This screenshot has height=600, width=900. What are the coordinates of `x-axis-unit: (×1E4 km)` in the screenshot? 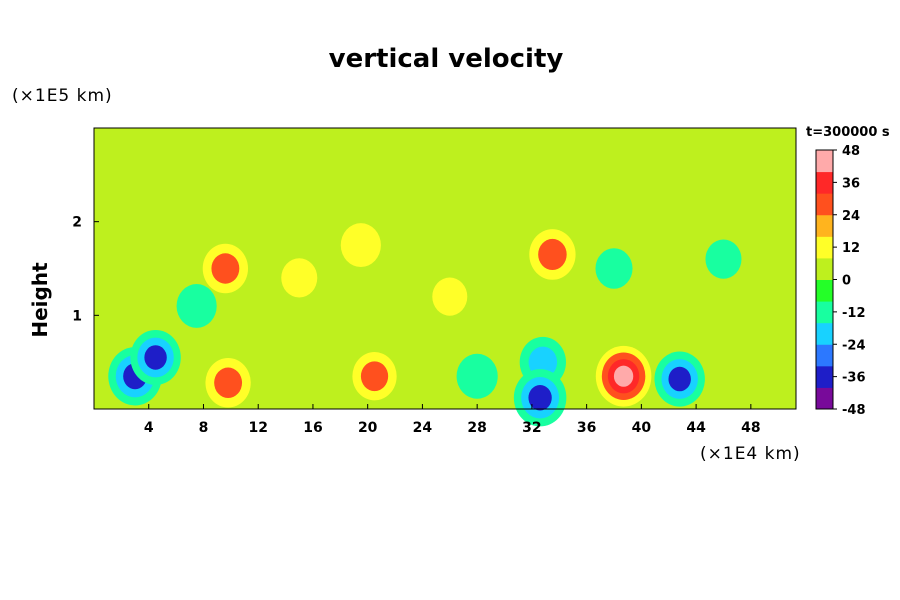 It's located at (750, 454).